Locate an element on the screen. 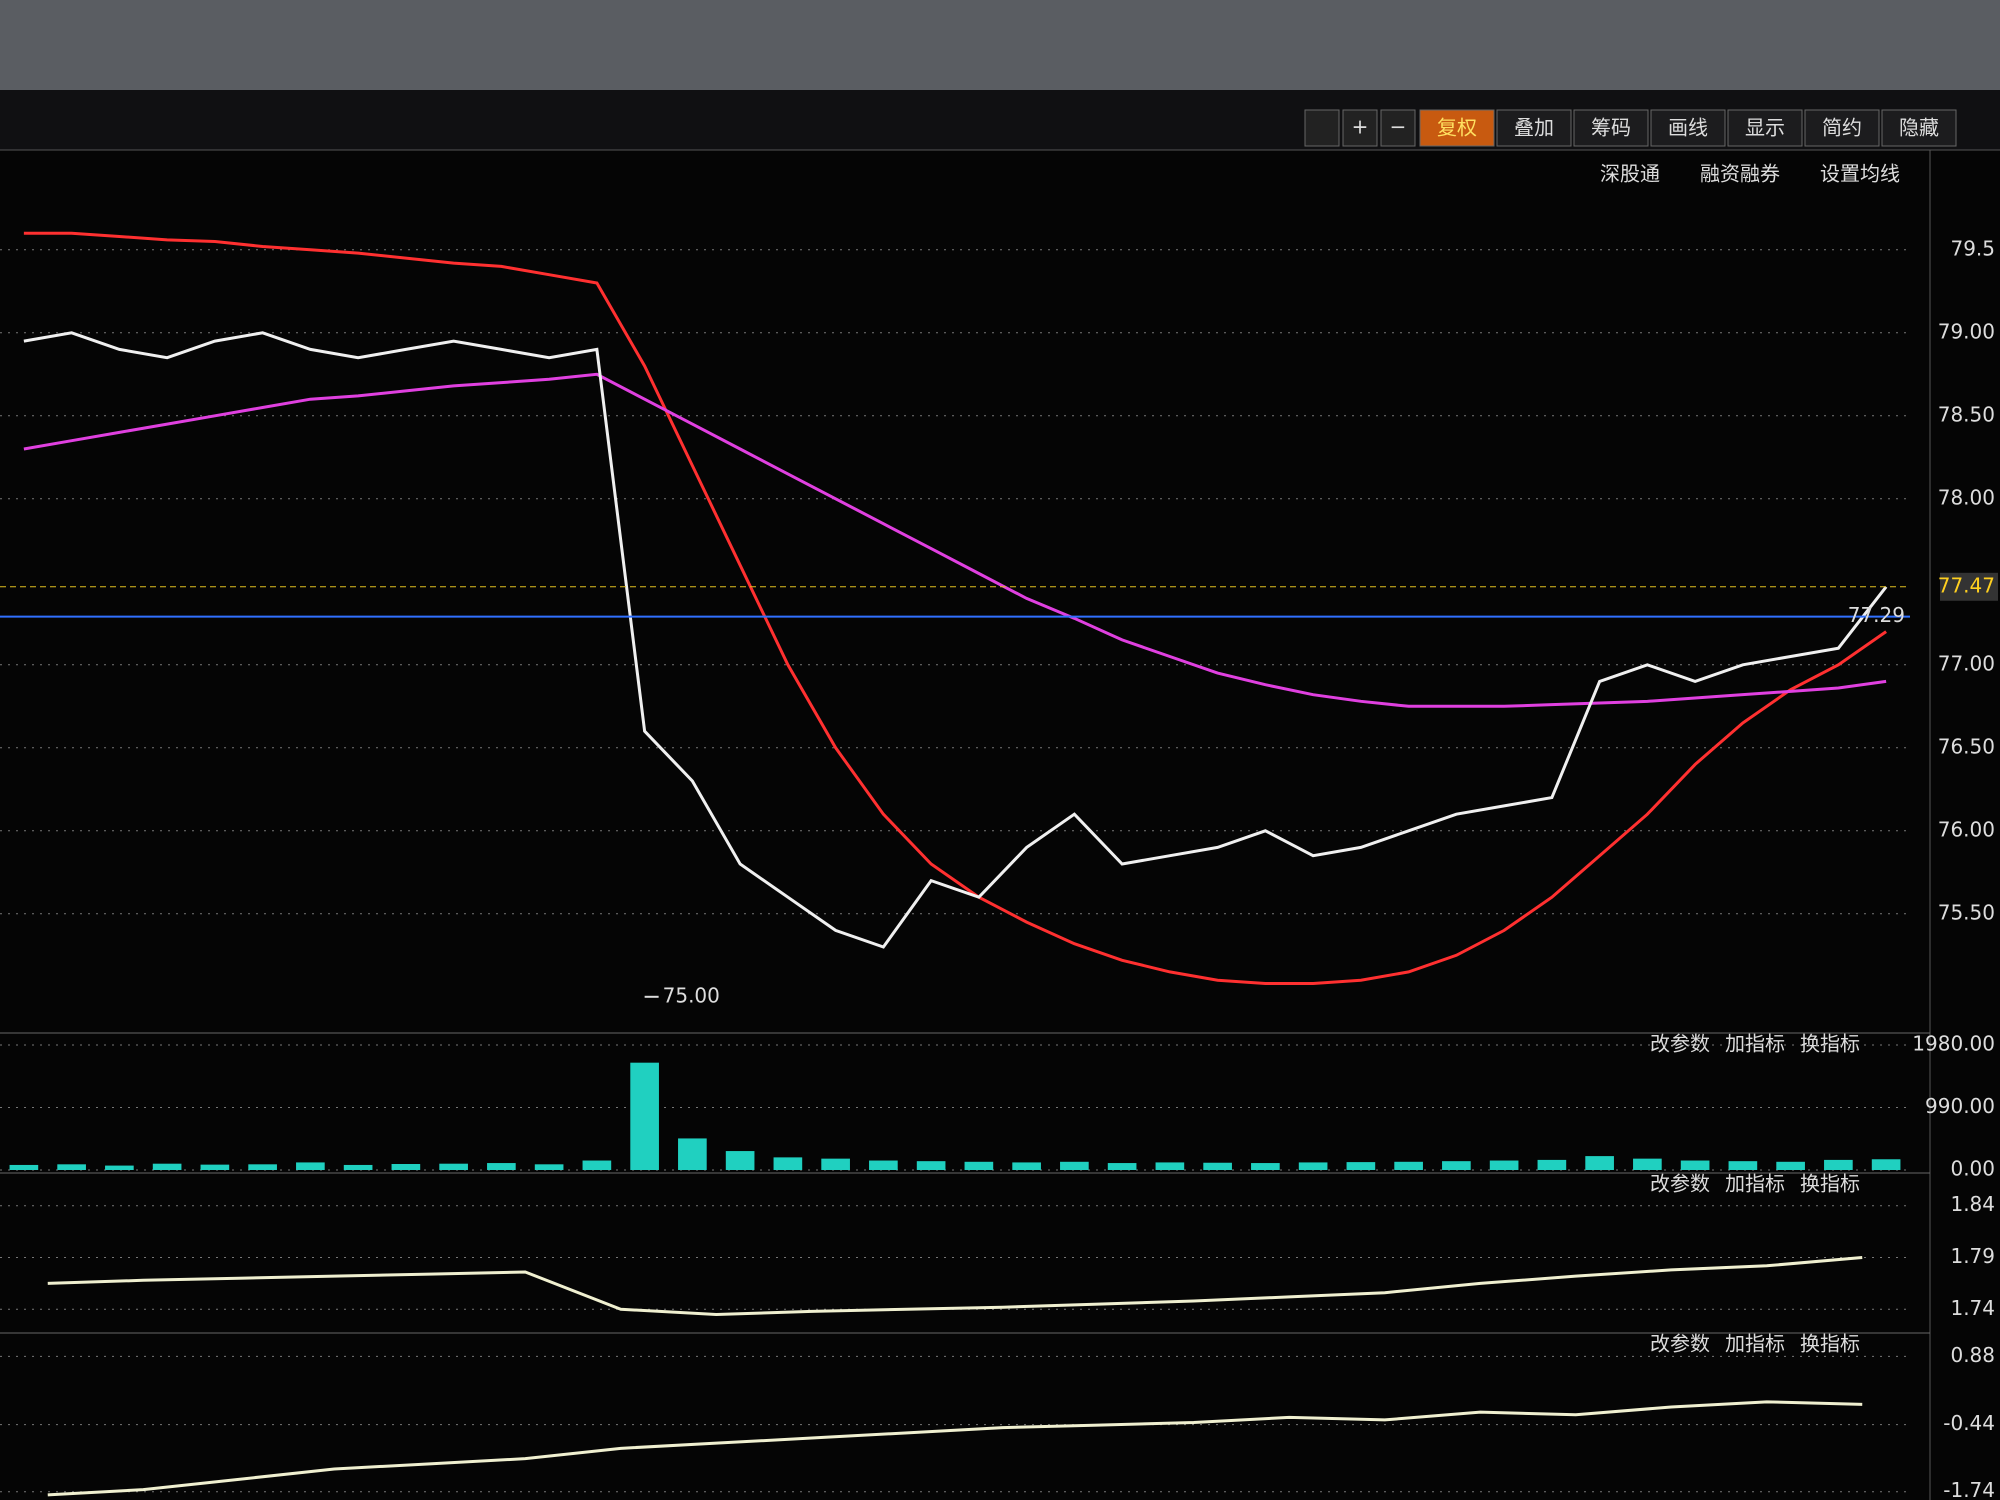 The width and height of the screenshot is (2000, 1500). y-tick-label: -0.44 is located at coordinates (1969, 1423).